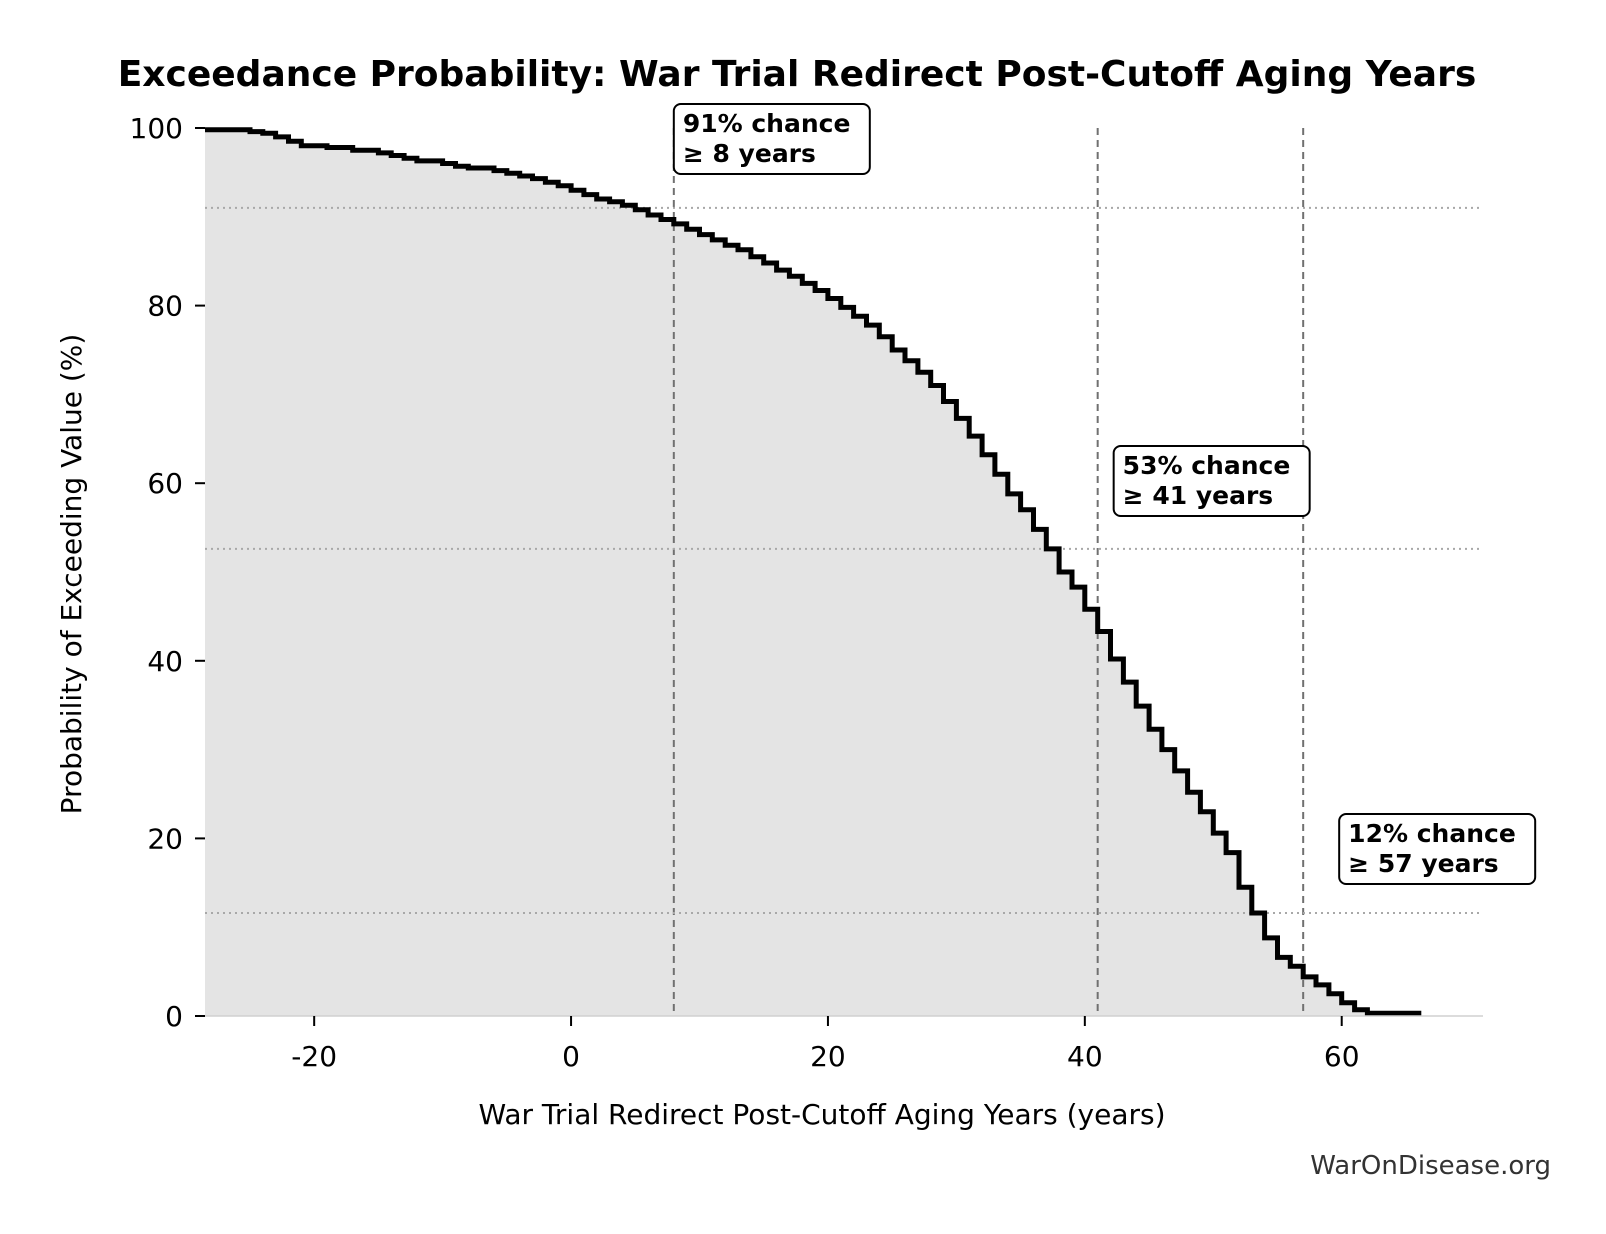 This screenshot has height=1234, width=1606. I want to click on annotation-box-3: 12% chance≥ 57 years, so click(1437, 849).